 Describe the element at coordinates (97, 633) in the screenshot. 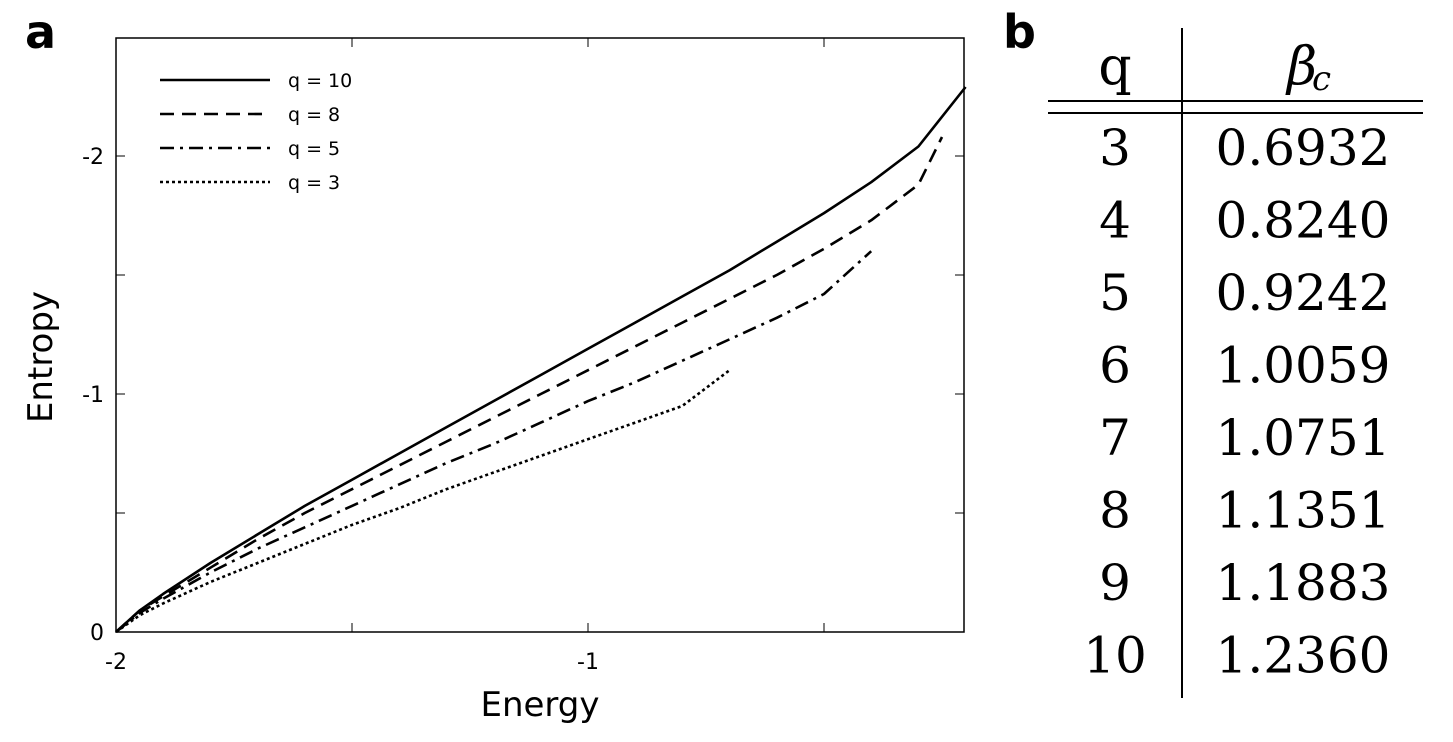

I see `y-tick-label: 0` at that location.